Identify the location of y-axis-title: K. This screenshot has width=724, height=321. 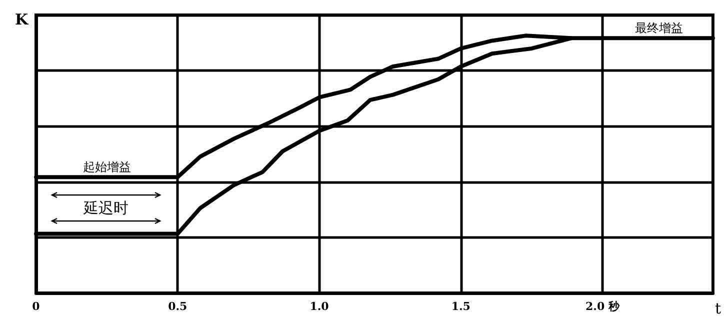
(21, 19).